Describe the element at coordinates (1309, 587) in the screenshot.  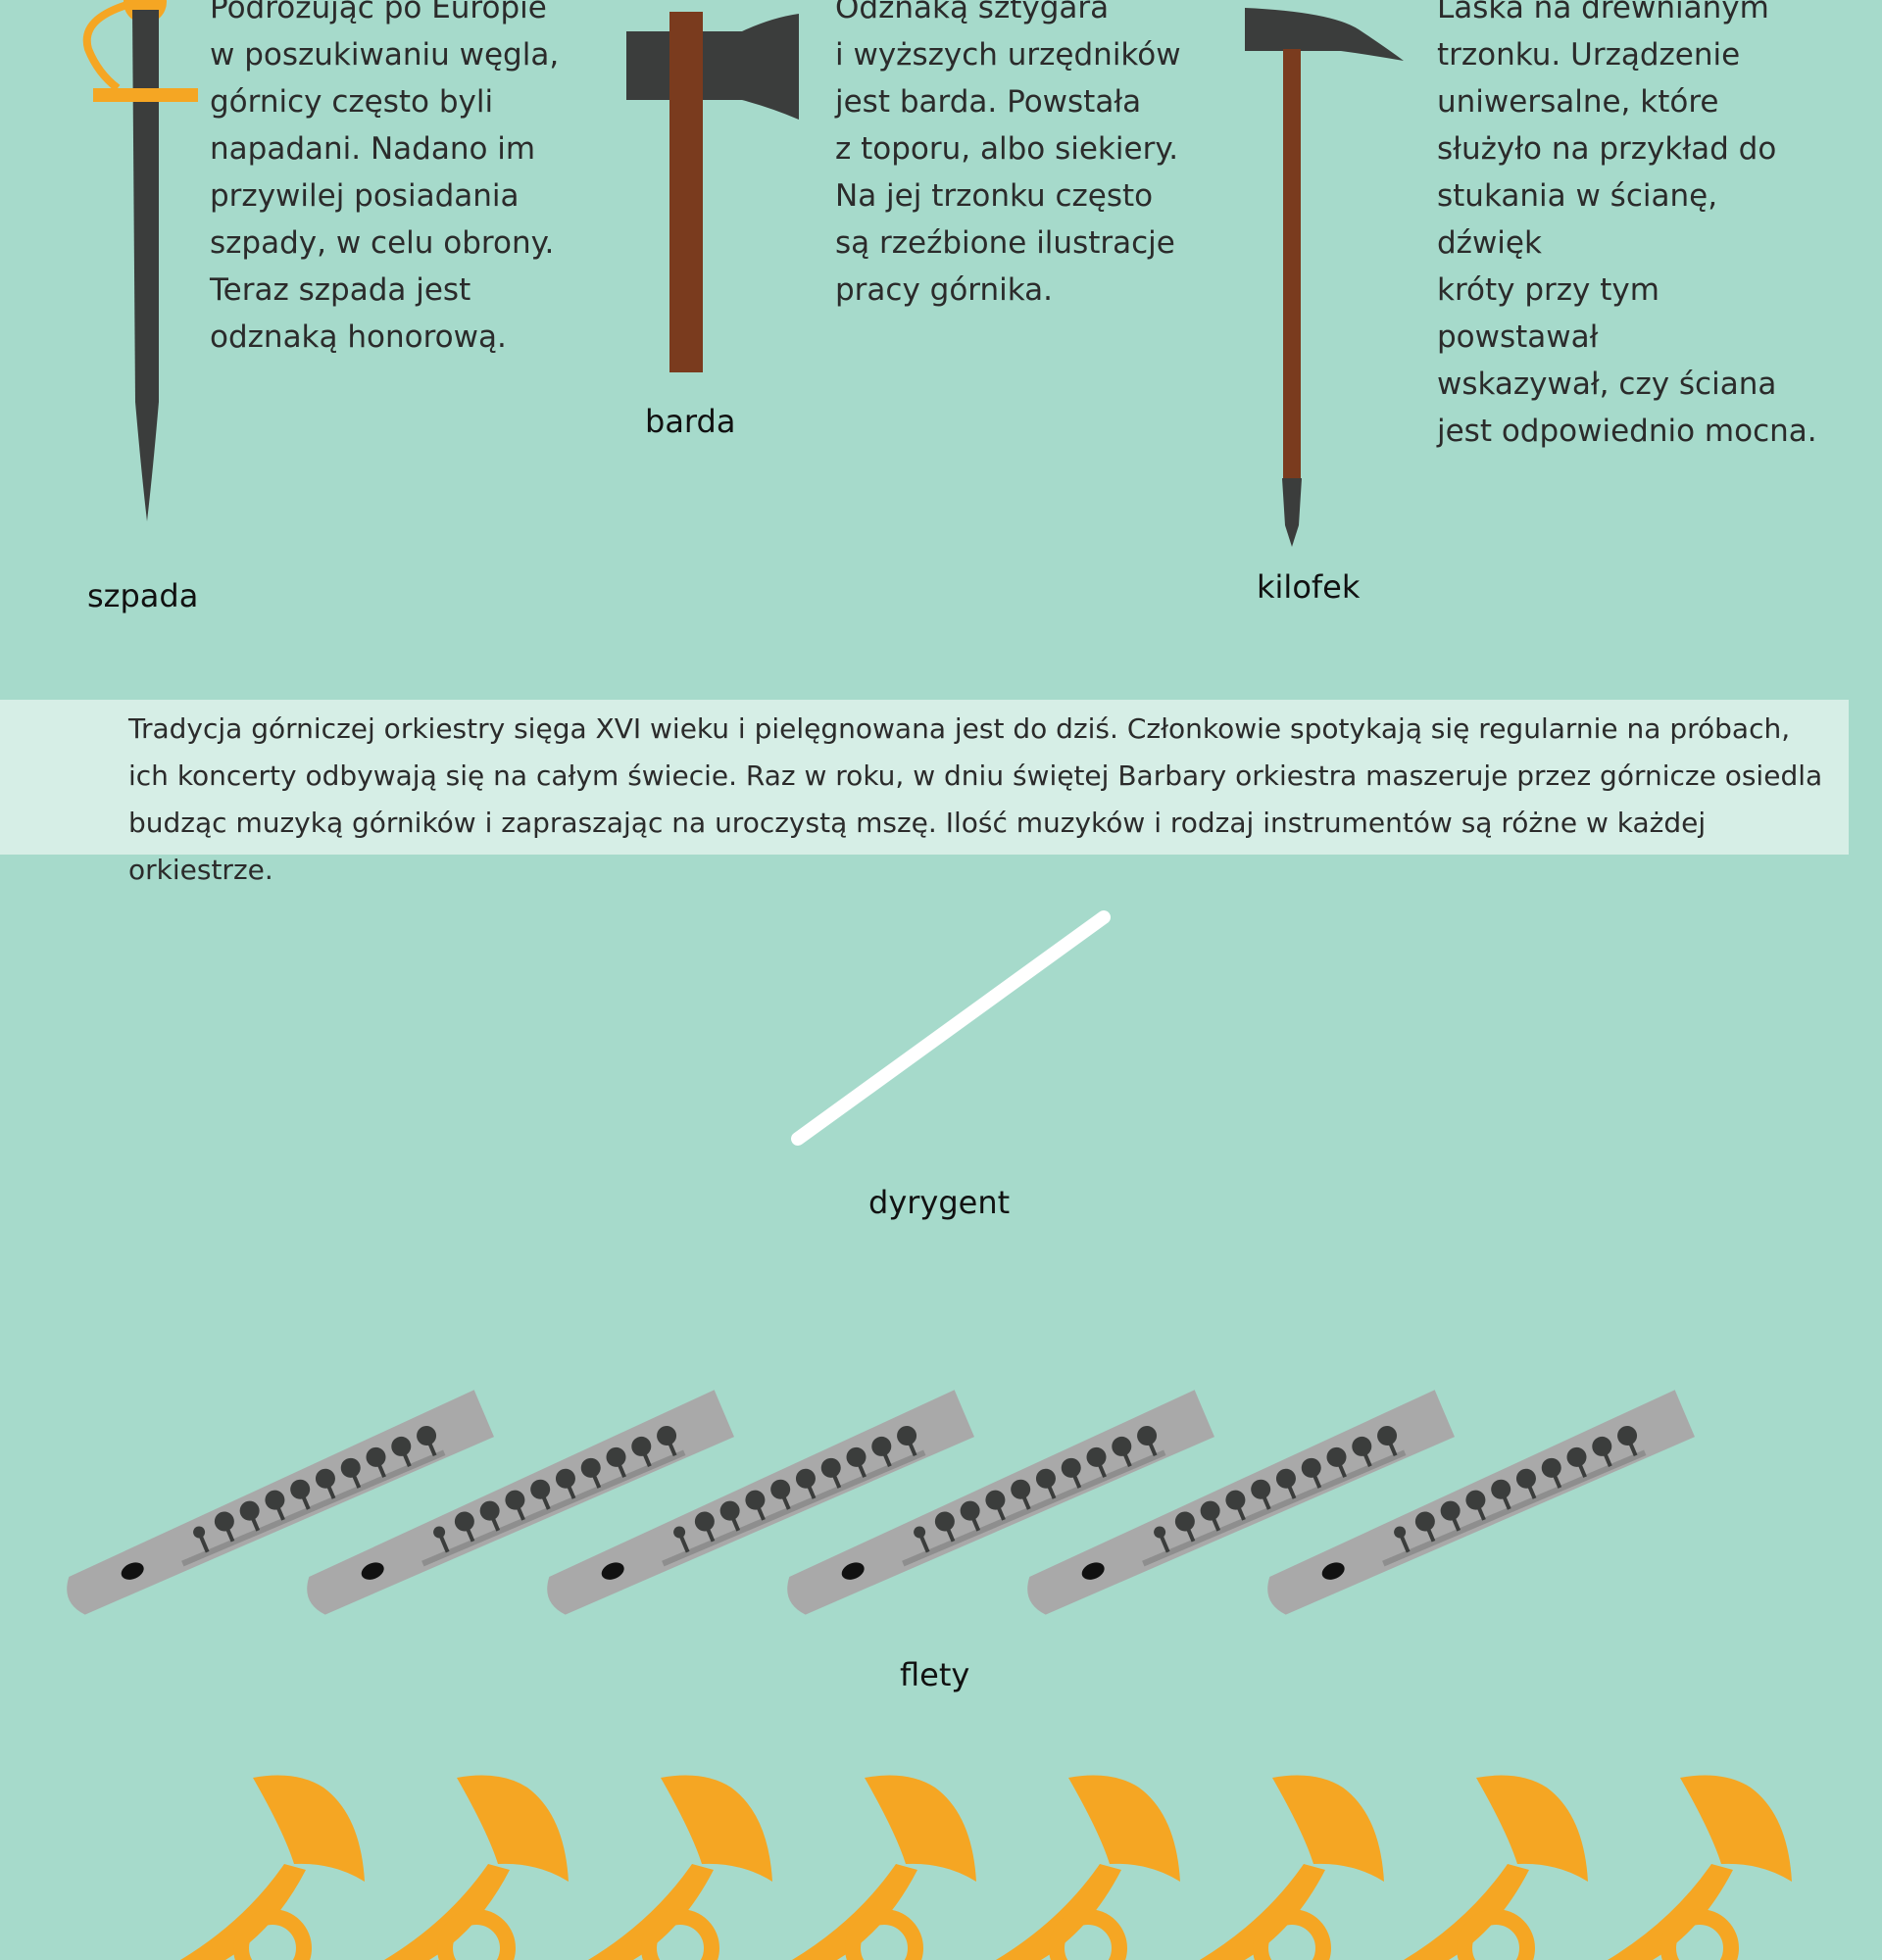
I see `kilofek-label: kilofek` at that location.